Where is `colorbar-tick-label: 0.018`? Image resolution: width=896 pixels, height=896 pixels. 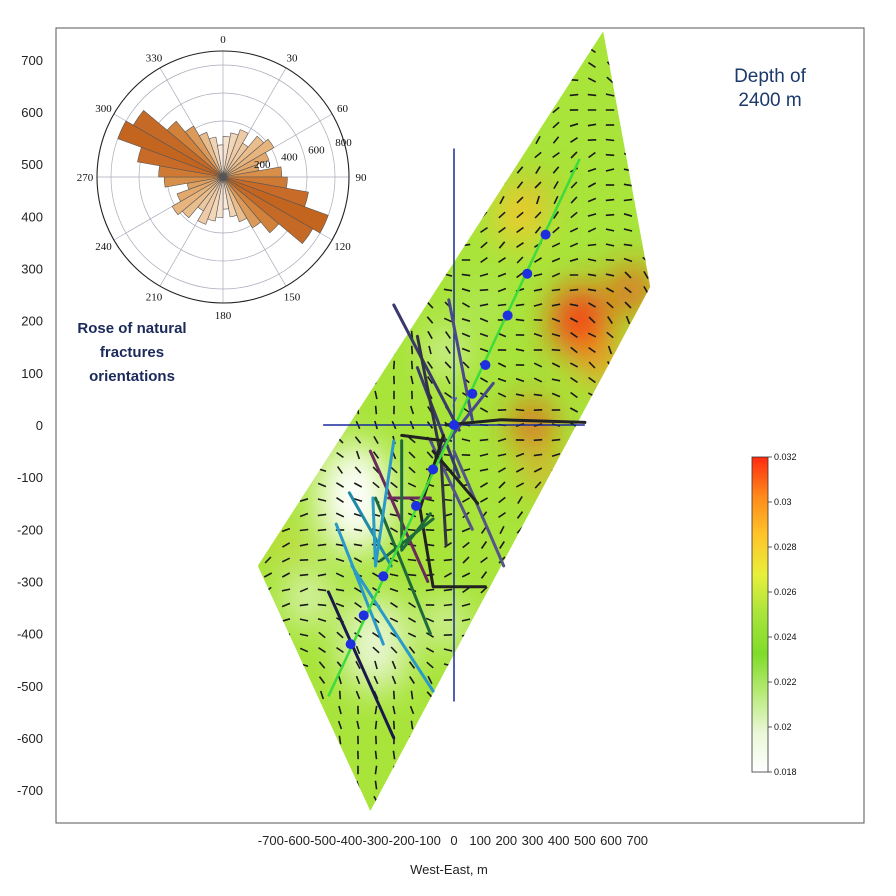
colorbar-tick-label: 0.018 is located at coordinates (785, 772).